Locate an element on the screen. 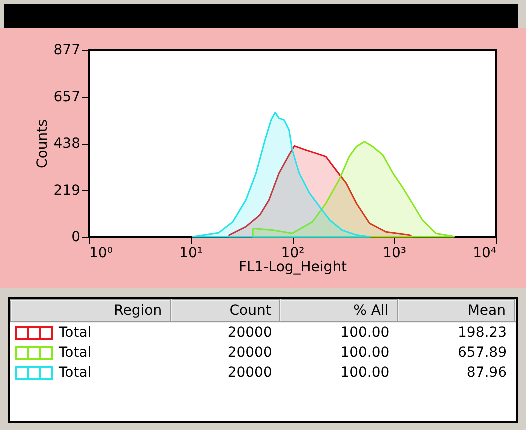 The image size is (526, 430). y-tick-label: 219 is located at coordinates (67, 190).